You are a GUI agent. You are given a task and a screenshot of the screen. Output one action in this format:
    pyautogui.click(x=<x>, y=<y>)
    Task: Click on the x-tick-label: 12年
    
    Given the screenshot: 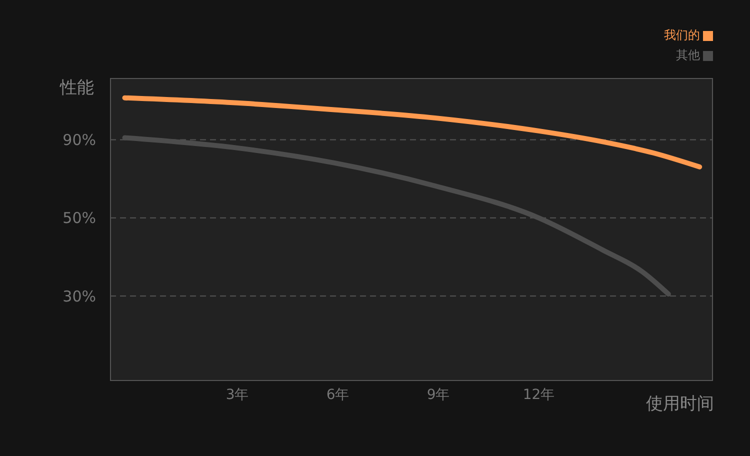 What is the action you would take?
    pyautogui.click(x=538, y=394)
    